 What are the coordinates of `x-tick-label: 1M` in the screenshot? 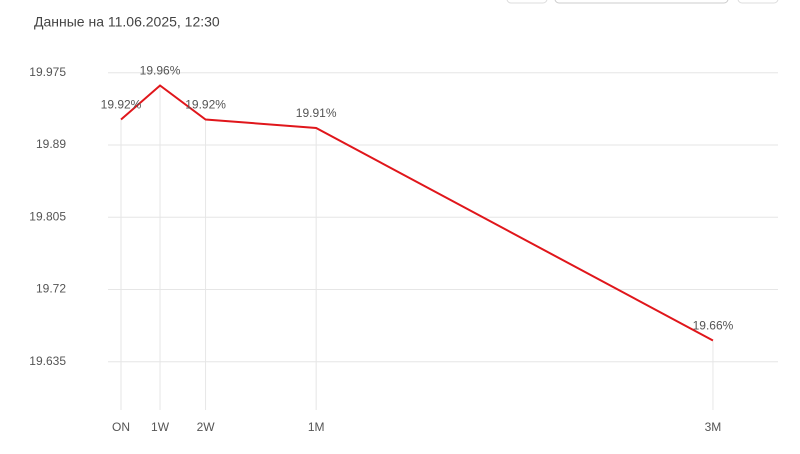 It's located at (316, 427).